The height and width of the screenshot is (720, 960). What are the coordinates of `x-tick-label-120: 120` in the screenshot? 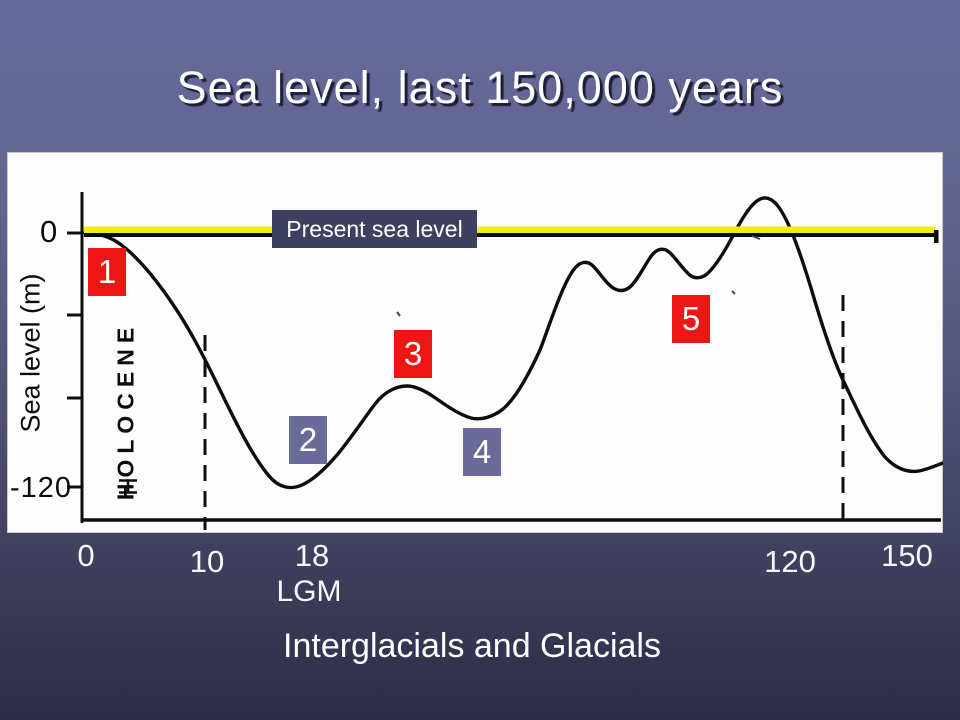 It's located at (790, 561).